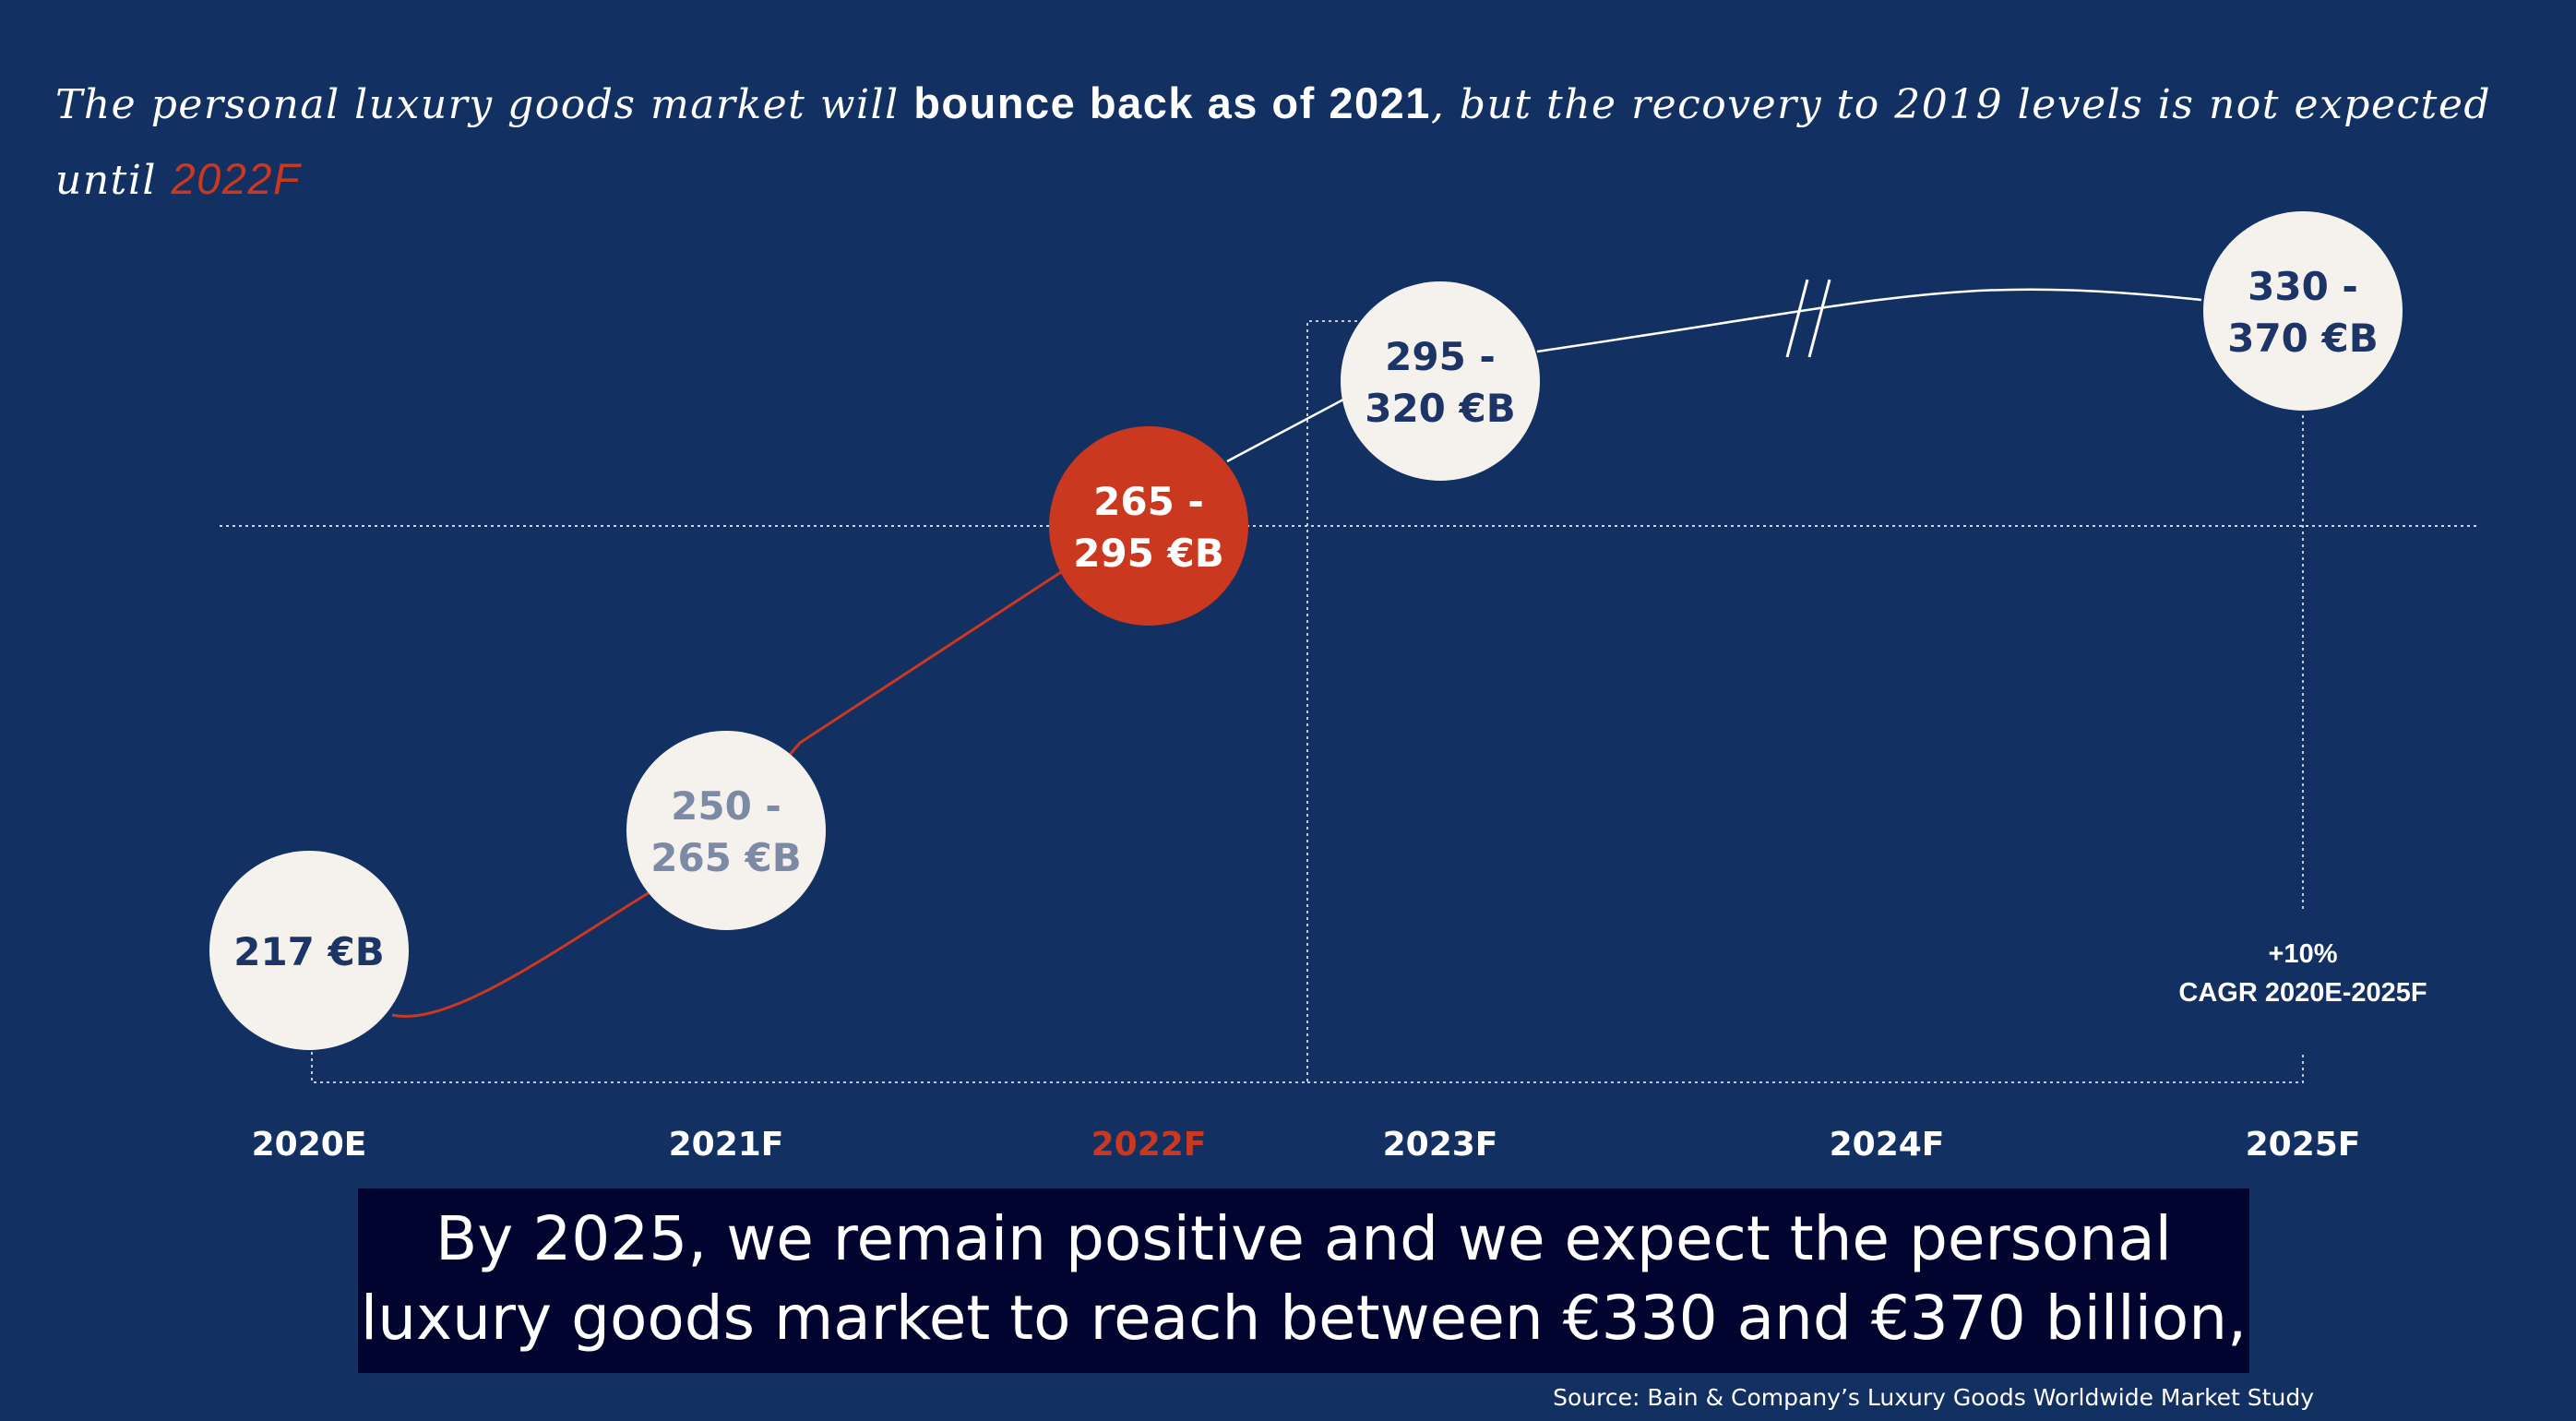 This screenshot has width=2576, height=1421. Describe the element at coordinates (485, 104) in the screenshot. I see `headline-part-1: The personal luxury goods market will` at that location.